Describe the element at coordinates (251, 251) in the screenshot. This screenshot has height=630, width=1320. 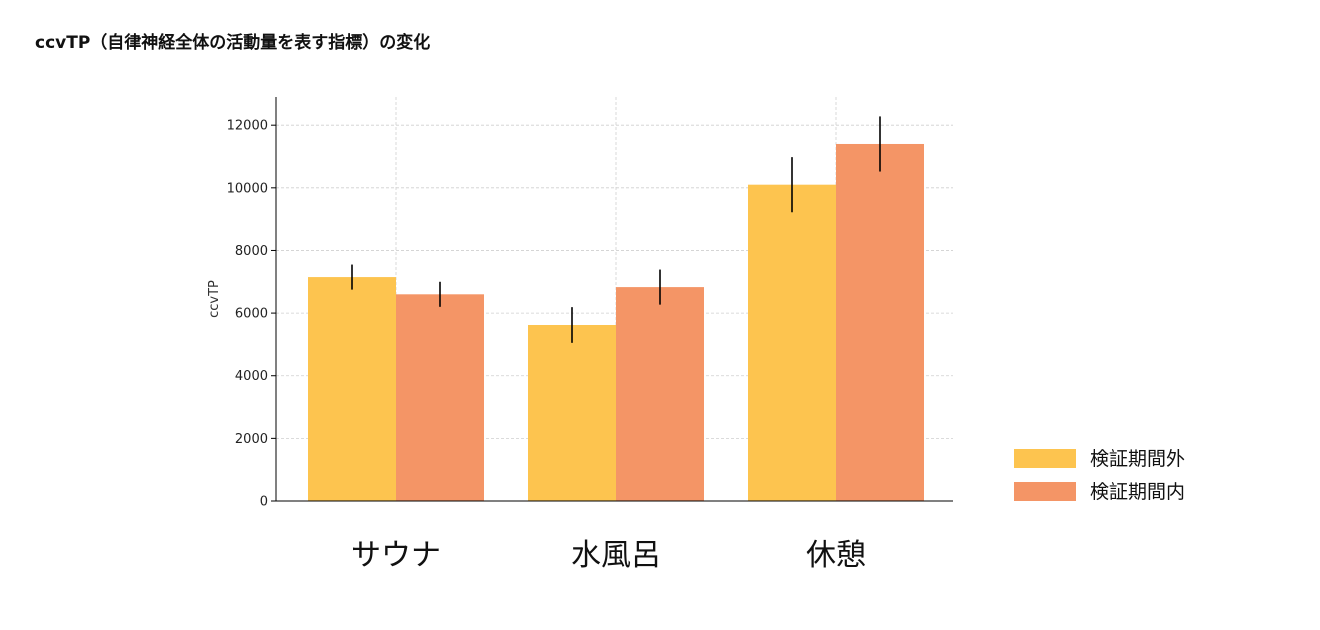
I see `y-tick-label: 8000` at that location.